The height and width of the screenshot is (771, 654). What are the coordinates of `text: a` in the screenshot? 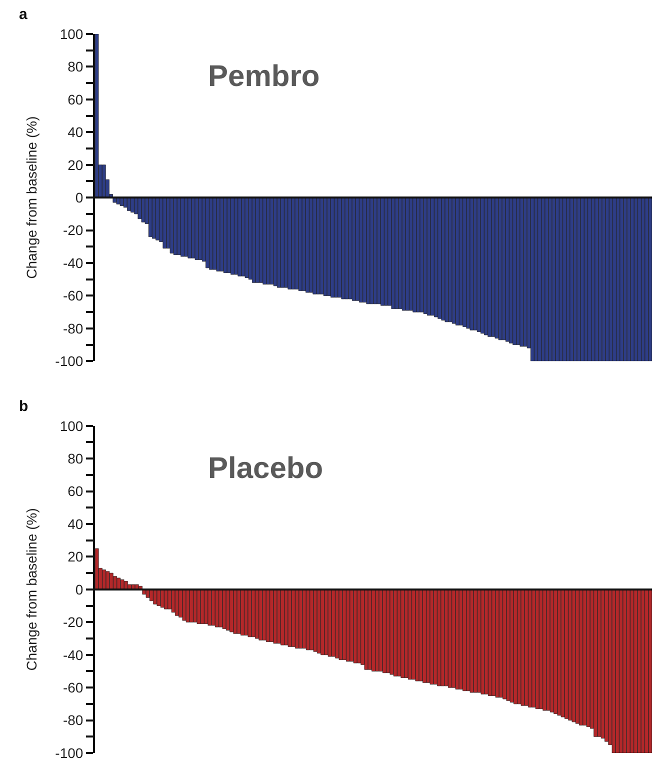 It's located at (23, 14).